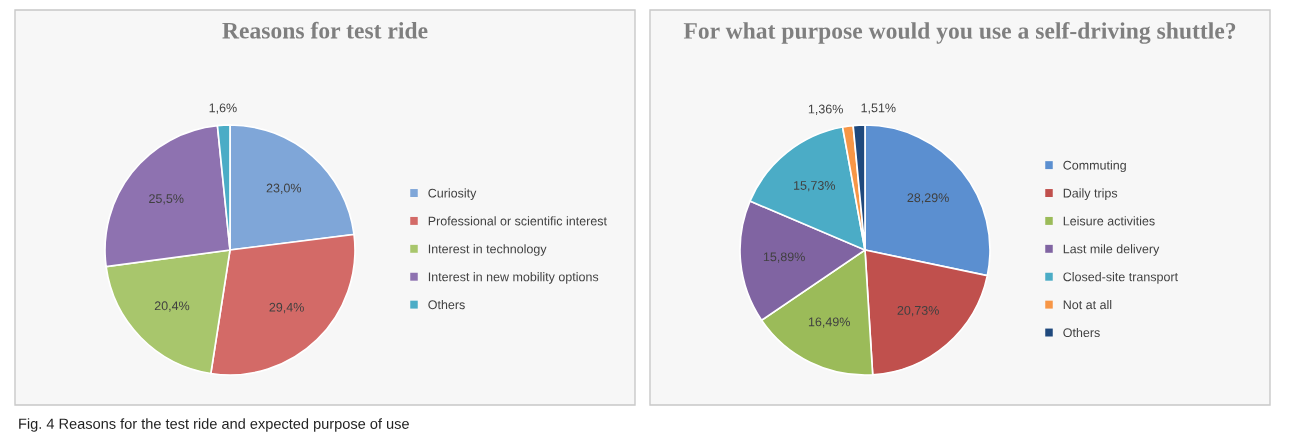 The image size is (1290, 440). What do you see at coordinates (286, 308) in the screenshot?
I see `data-label: 29,4%` at bounding box center [286, 308].